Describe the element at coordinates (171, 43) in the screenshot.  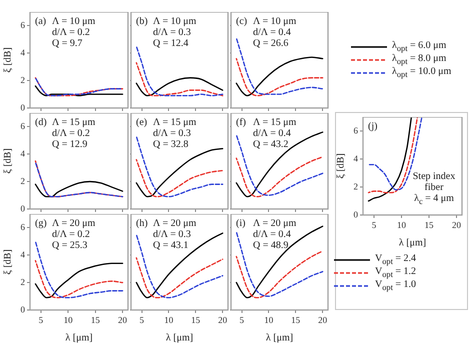
I see `annotation: Q = 12.4` at that location.